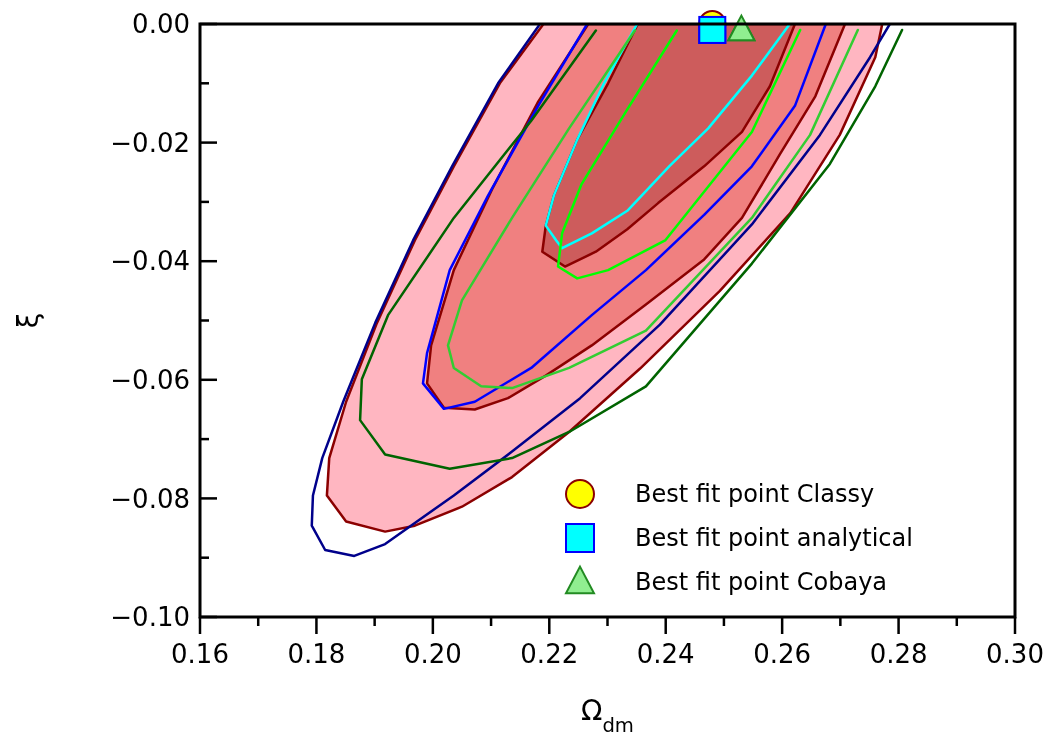 The height and width of the screenshot is (740, 1058). What do you see at coordinates (28, 320) in the screenshot?
I see `y-axis-title: ξ` at bounding box center [28, 320].